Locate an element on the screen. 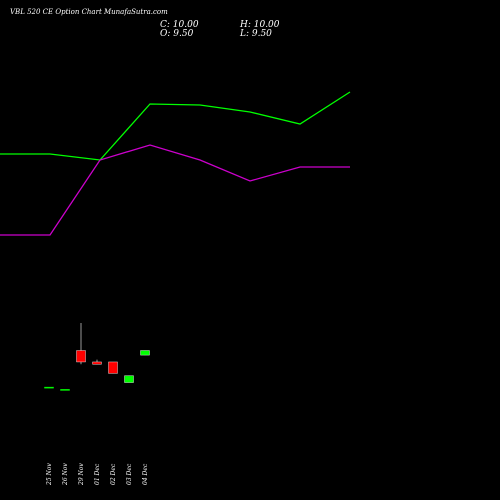 The height and width of the screenshot is (500, 500). x-tick-label: 01 Dec is located at coordinates (97, 474).